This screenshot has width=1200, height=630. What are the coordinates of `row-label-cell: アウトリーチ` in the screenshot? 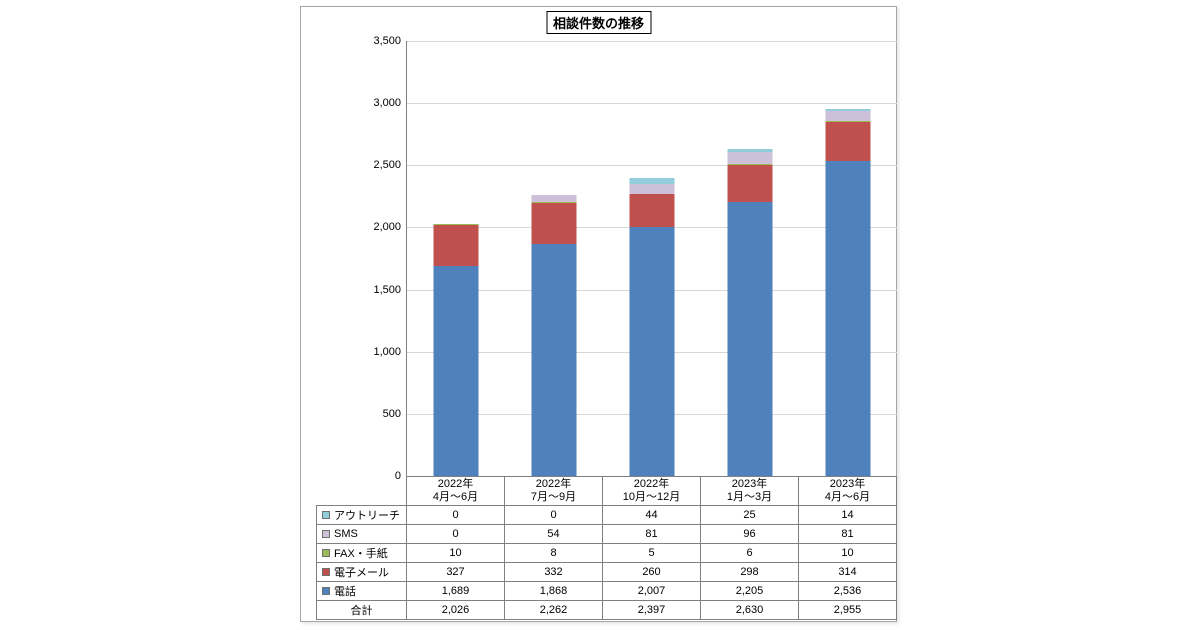 It's located at (361, 515).